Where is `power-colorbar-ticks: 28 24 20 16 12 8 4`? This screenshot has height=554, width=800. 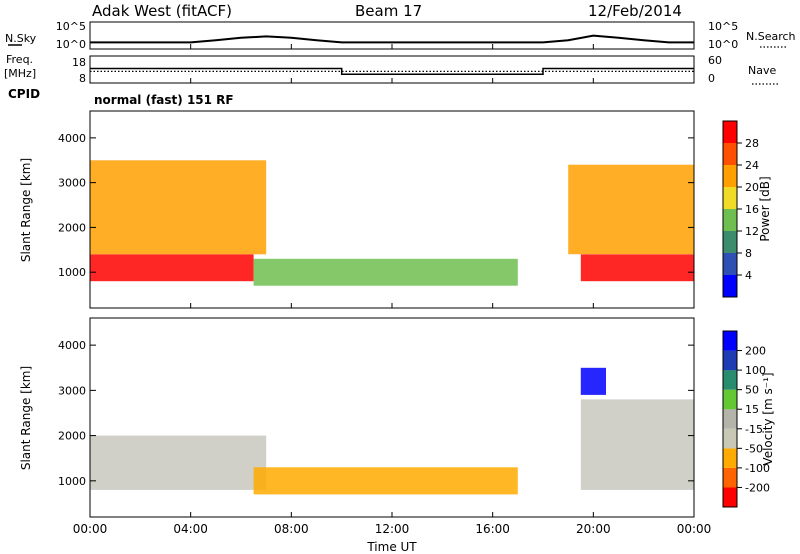
power-colorbar-ticks: 28 24 20 16 12 8 4 is located at coordinates (748, 209).